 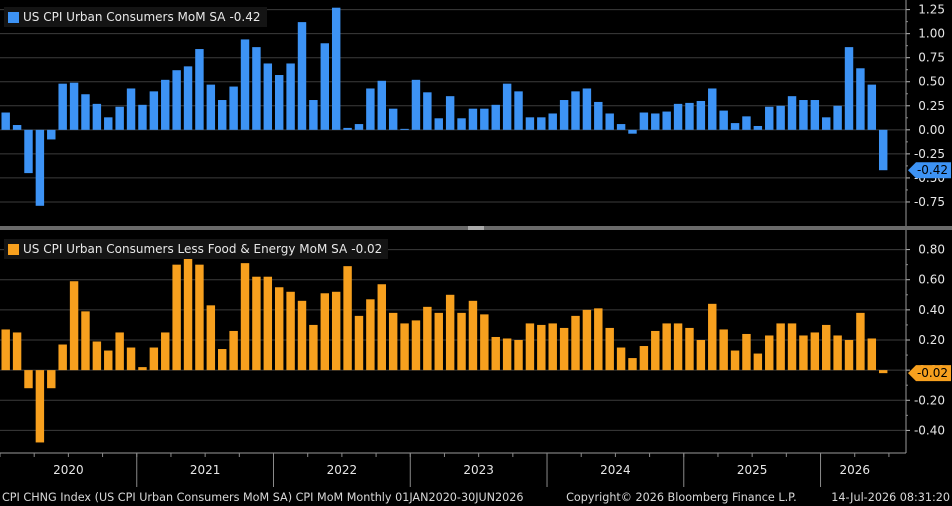 What do you see at coordinates (681, 497) in the screenshot?
I see `footer-copyright: Copyright© 2026 Bloomberg Finance L.P.` at bounding box center [681, 497].